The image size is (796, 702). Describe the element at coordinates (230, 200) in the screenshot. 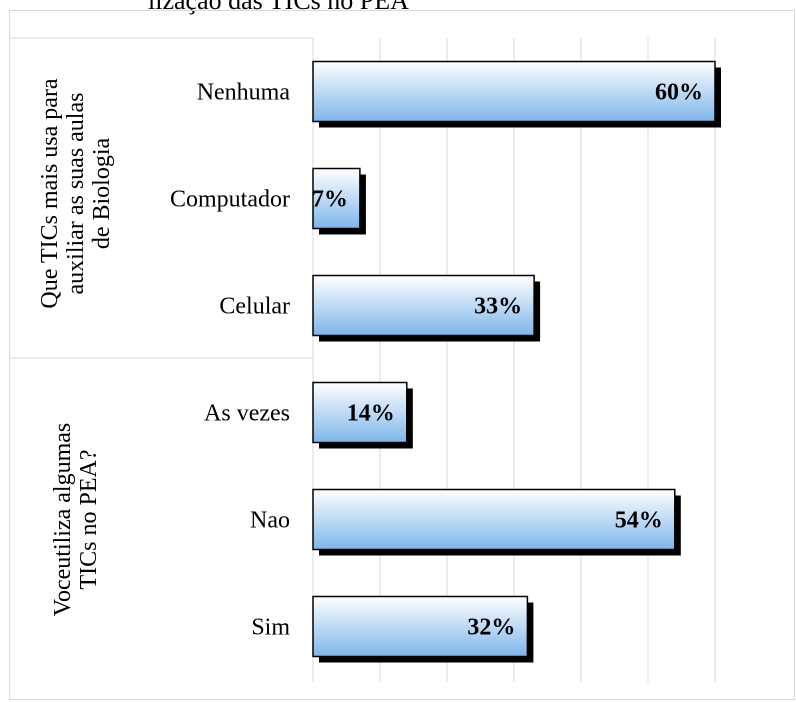

I see `category-label: Computador` at that location.